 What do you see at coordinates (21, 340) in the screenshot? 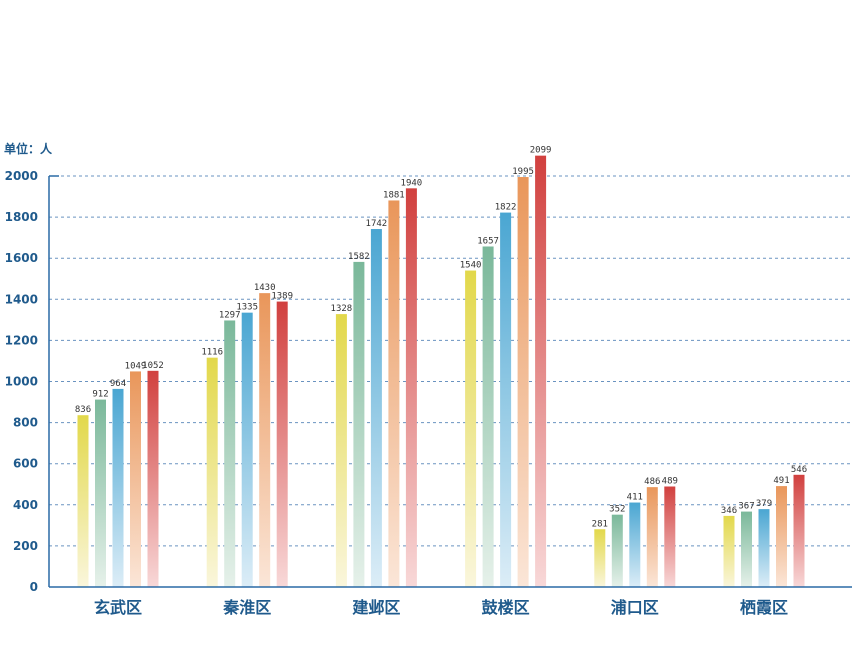
I see `y-tick-label: 1200` at bounding box center [21, 340].